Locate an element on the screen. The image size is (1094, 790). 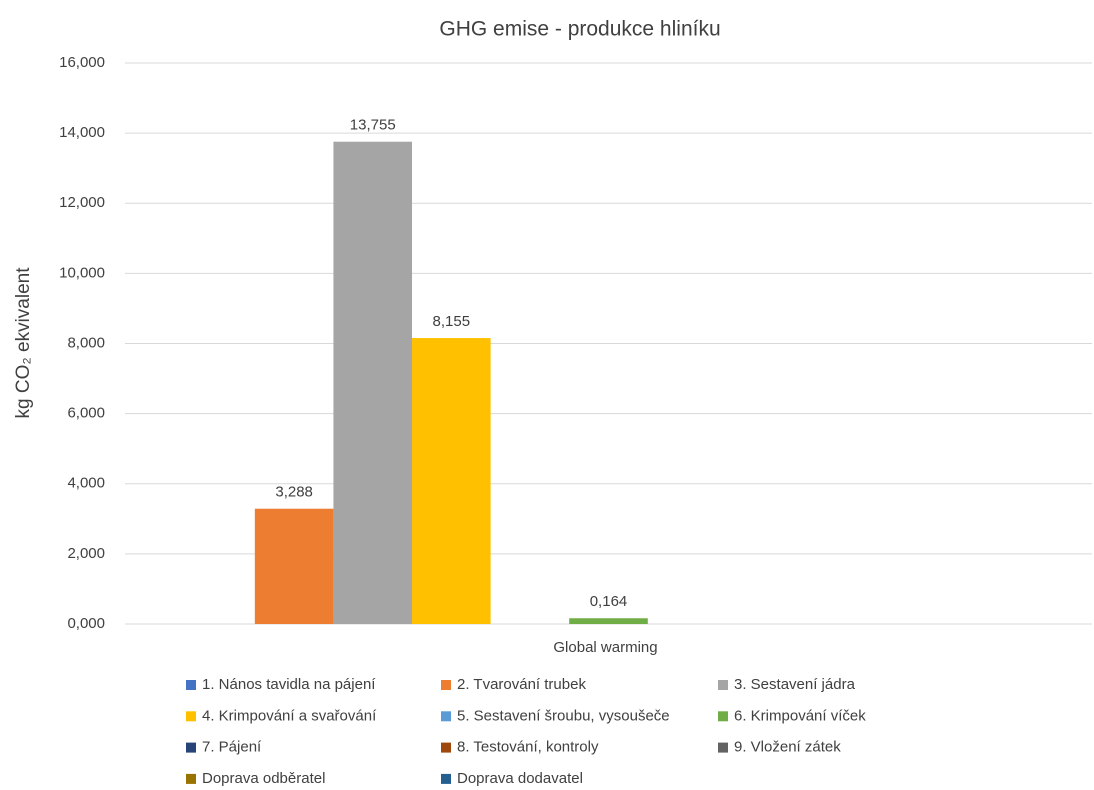
legend-label: 5. Sestavení šroubu, vysoušeče is located at coordinates (563, 715).